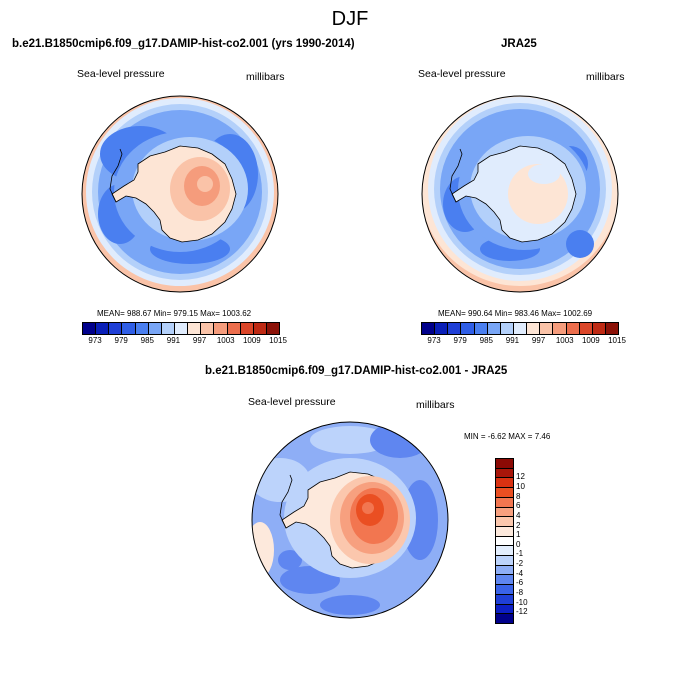 This screenshot has height=700, width=700. Describe the element at coordinates (292, 402) in the screenshot. I see `panel3-variable: Sea-level pressure` at that location.